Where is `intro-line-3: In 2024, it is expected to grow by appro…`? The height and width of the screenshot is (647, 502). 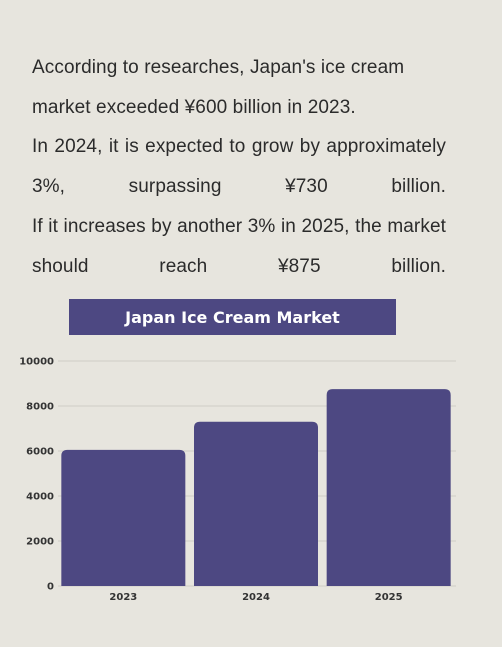 intro-line-3: In 2024, it is expected to grow by appro… is located at coordinates (239, 167).